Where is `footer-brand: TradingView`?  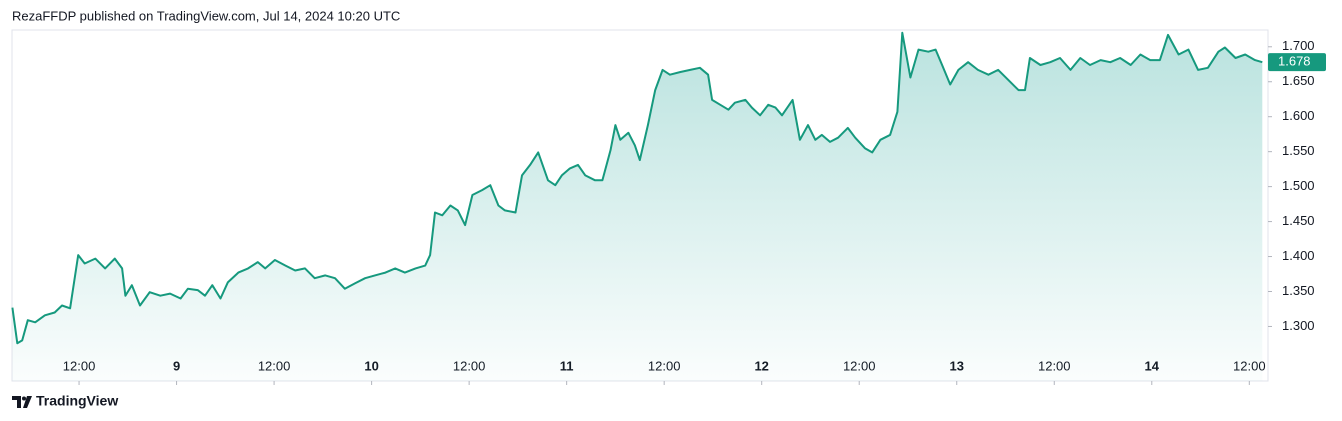 footer-brand: TradingView is located at coordinates (77, 401).